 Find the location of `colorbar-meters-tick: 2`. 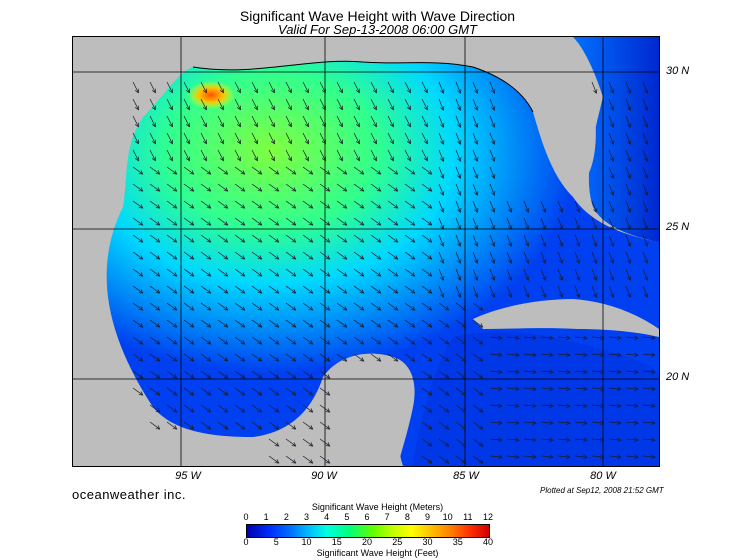

colorbar-meters-tick: 2 is located at coordinates (286, 517).